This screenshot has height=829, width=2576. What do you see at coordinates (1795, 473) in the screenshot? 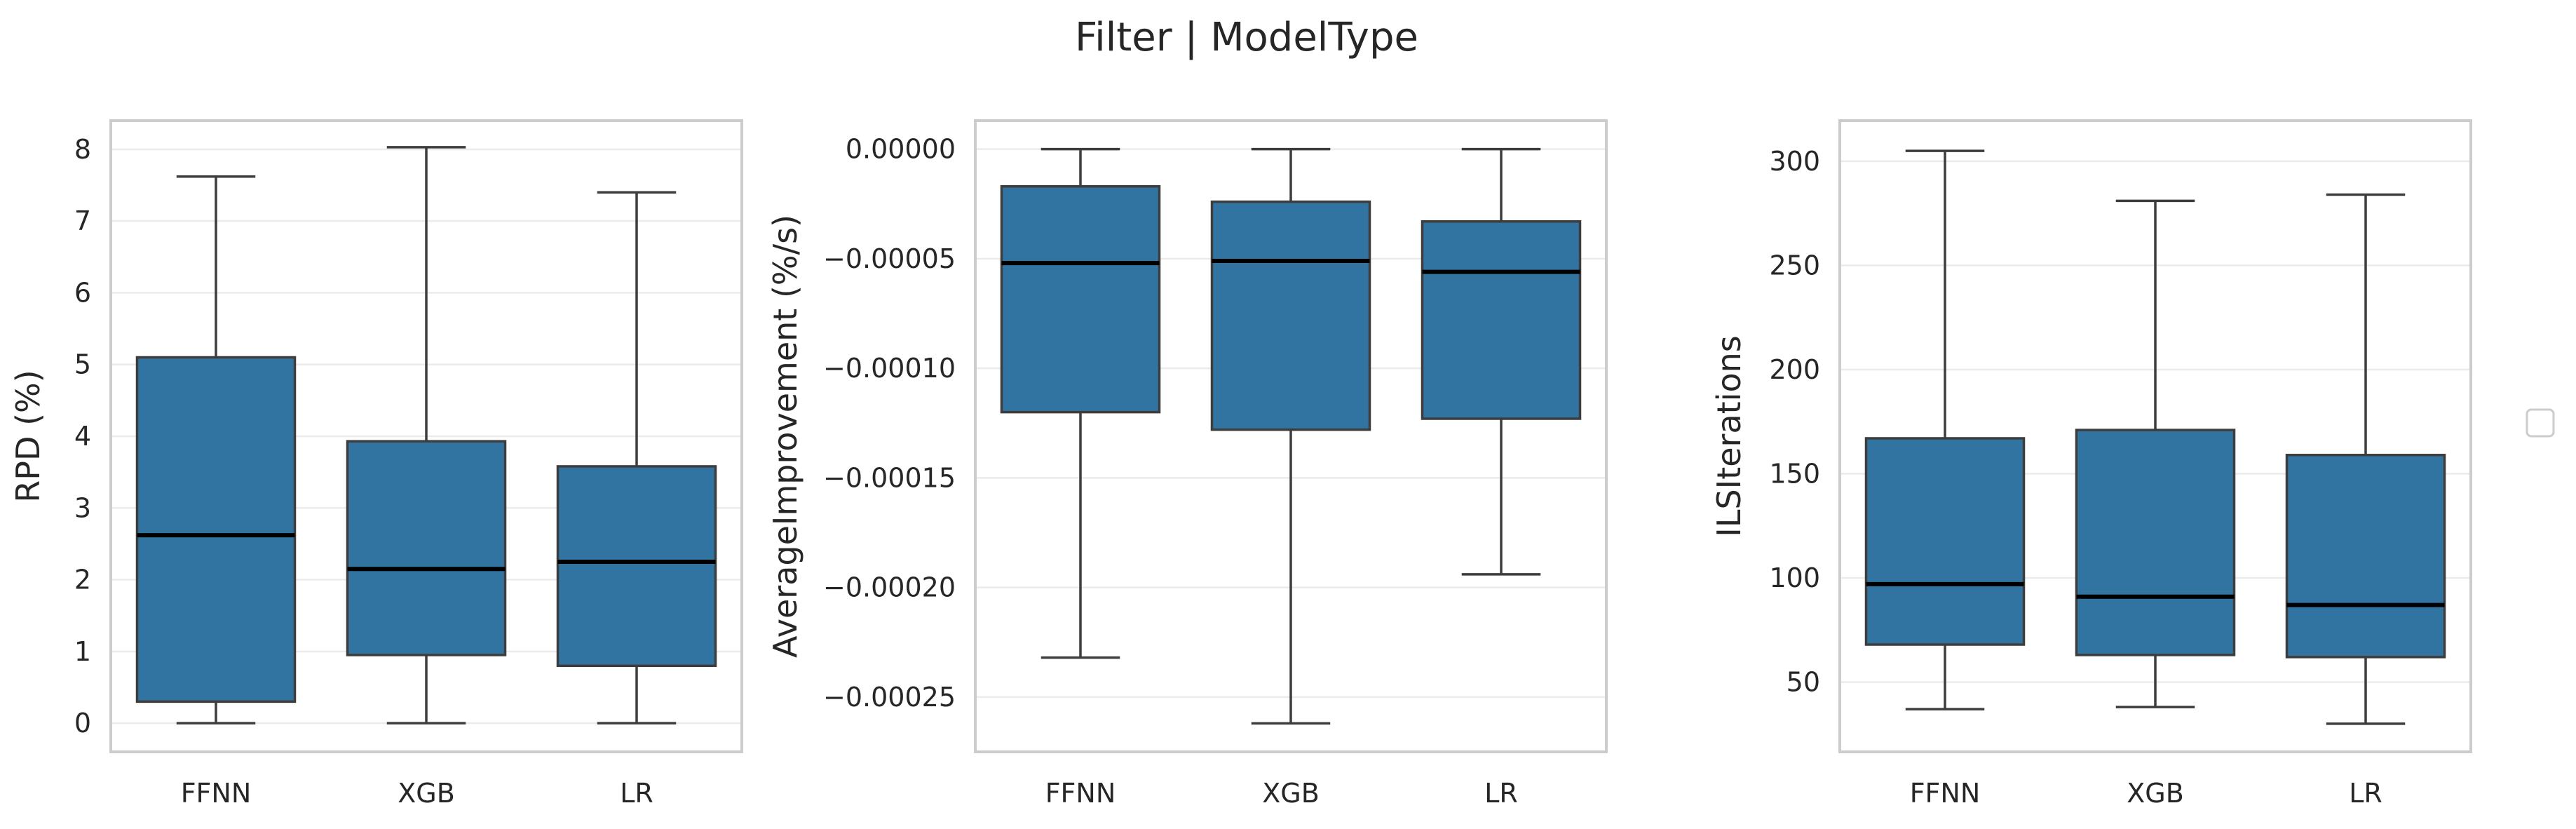
I see `y-tick-label: 150` at bounding box center [1795, 473].